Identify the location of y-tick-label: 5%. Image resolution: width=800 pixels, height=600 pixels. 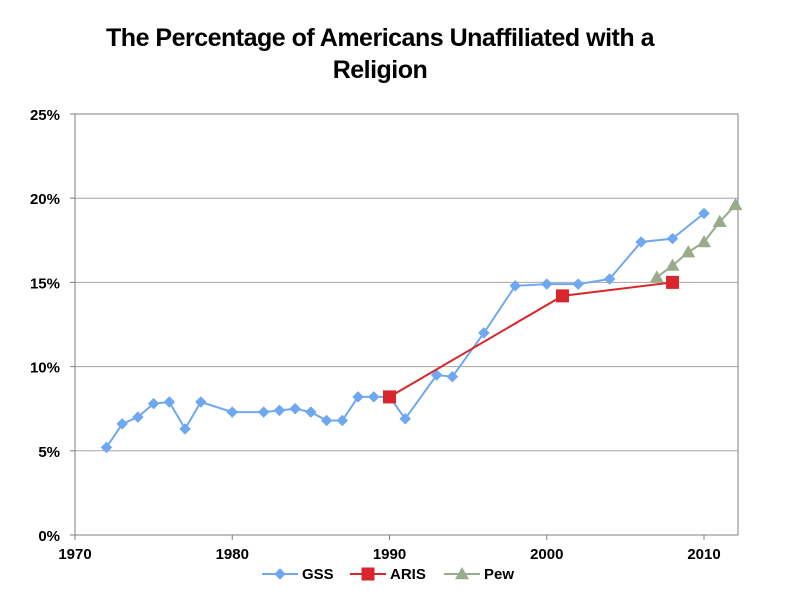
(49, 452).